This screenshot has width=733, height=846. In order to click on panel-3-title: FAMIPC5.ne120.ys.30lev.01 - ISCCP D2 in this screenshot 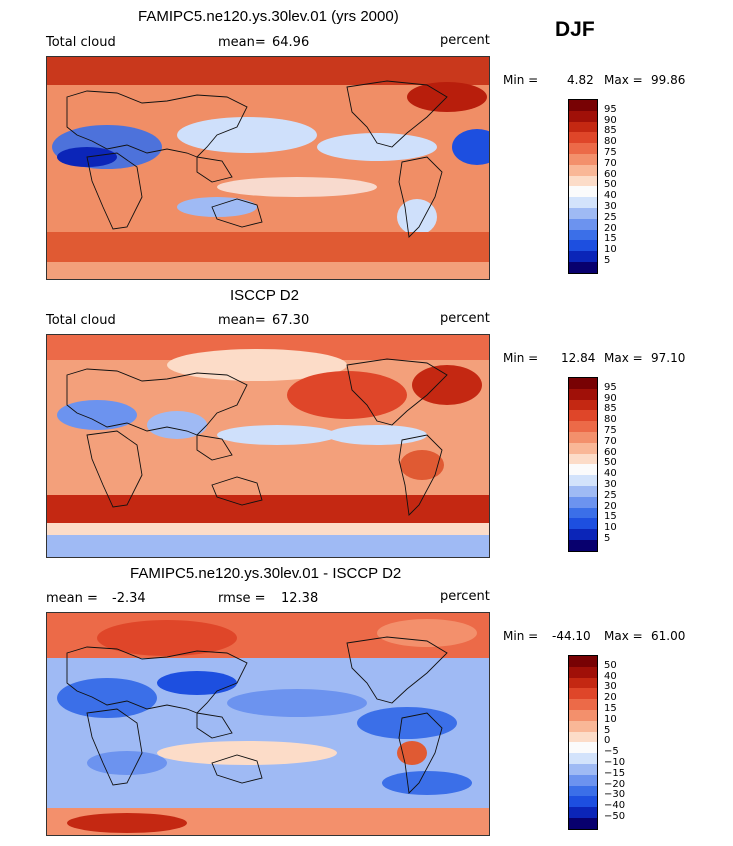, I will do `click(266, 573)`.